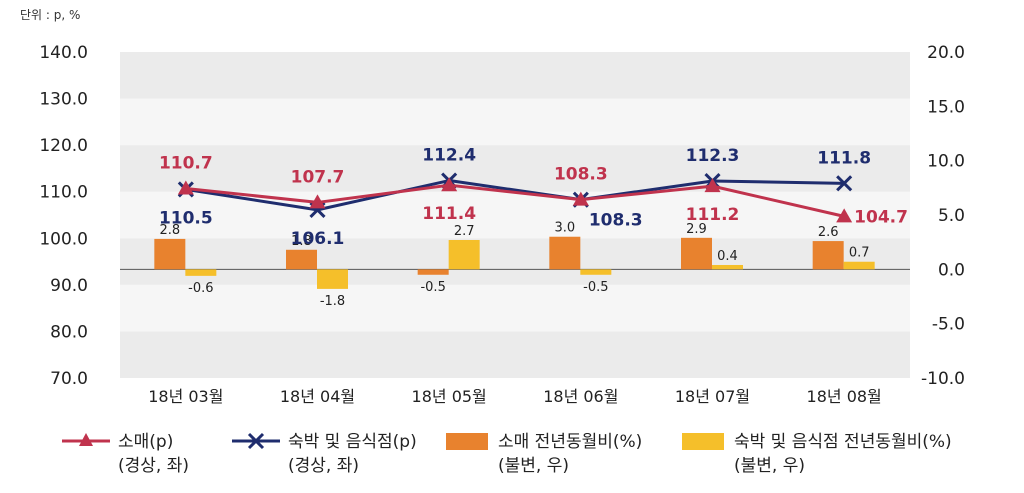  I want to click on x-marker-stroke, so click(844, 183).